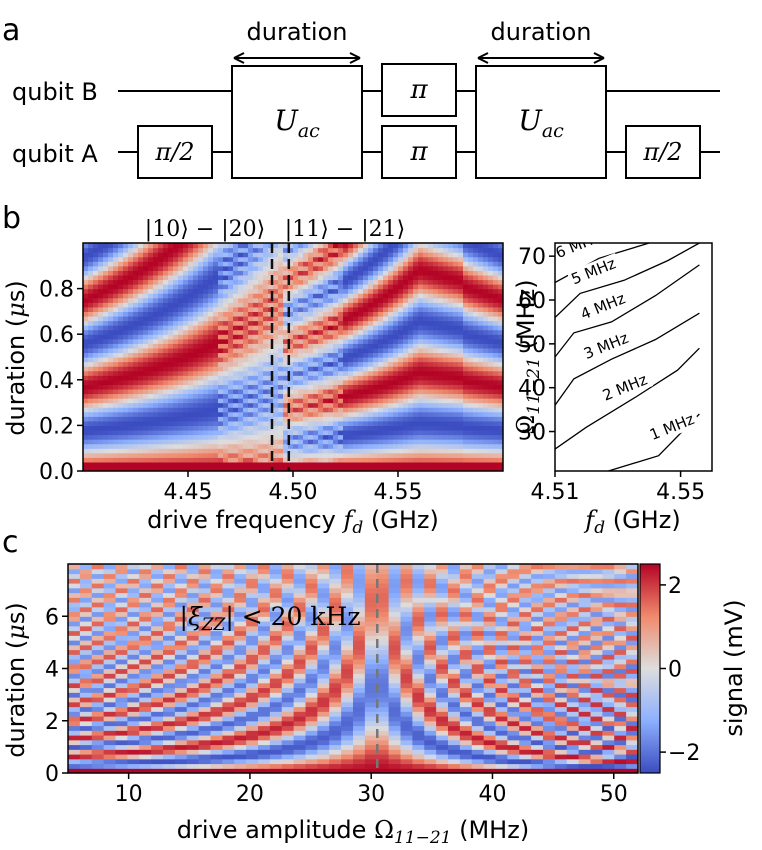 Image resolution: width=762 pixels, height=850 pixels. Describe the element at coordinates (230, 391) in the screenshot. I see `axes-b: 4.45 4.50 4.550.00.20.40.60.8` at that location.